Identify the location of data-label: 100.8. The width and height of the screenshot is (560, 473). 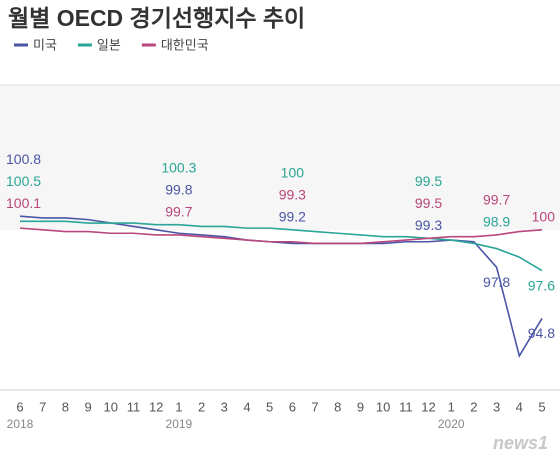
(23, 159).